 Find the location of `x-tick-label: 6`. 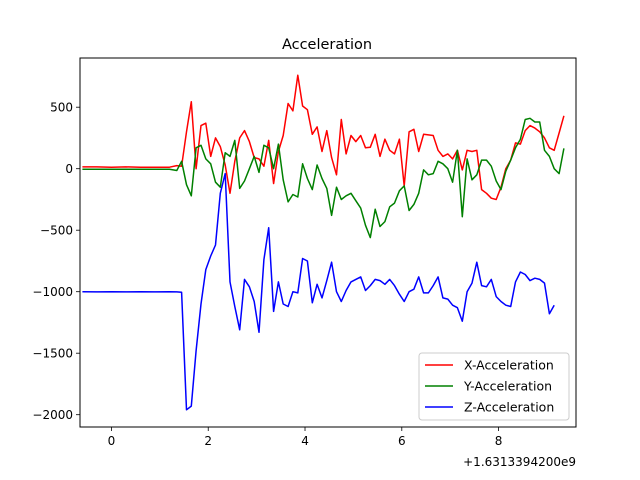

x-tick-label: 6 is located at coordinates (402, 441).